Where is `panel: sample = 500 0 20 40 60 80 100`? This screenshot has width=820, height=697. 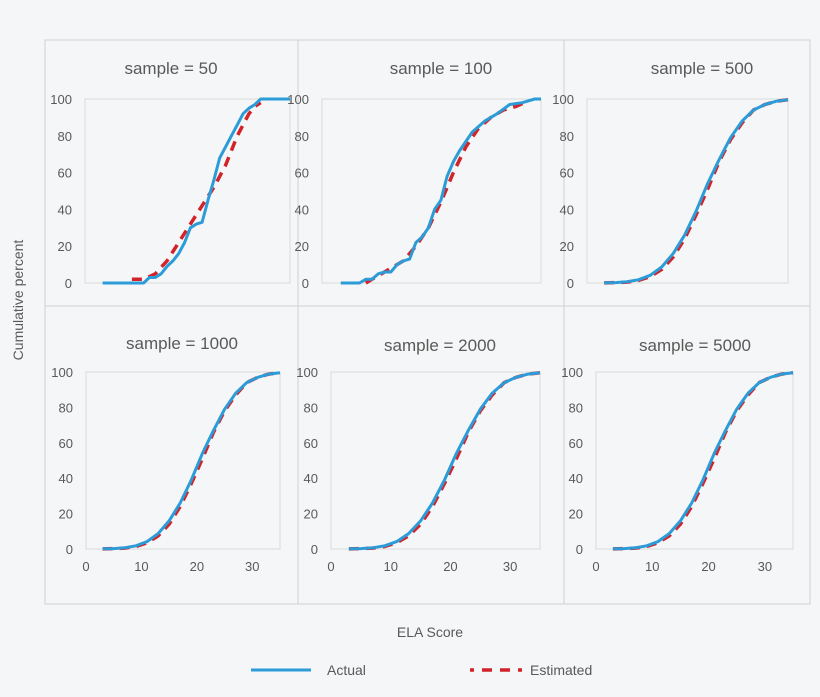
panel: sample = 500 0 20 40 60 80 100 is located at coordinates (670, 175).